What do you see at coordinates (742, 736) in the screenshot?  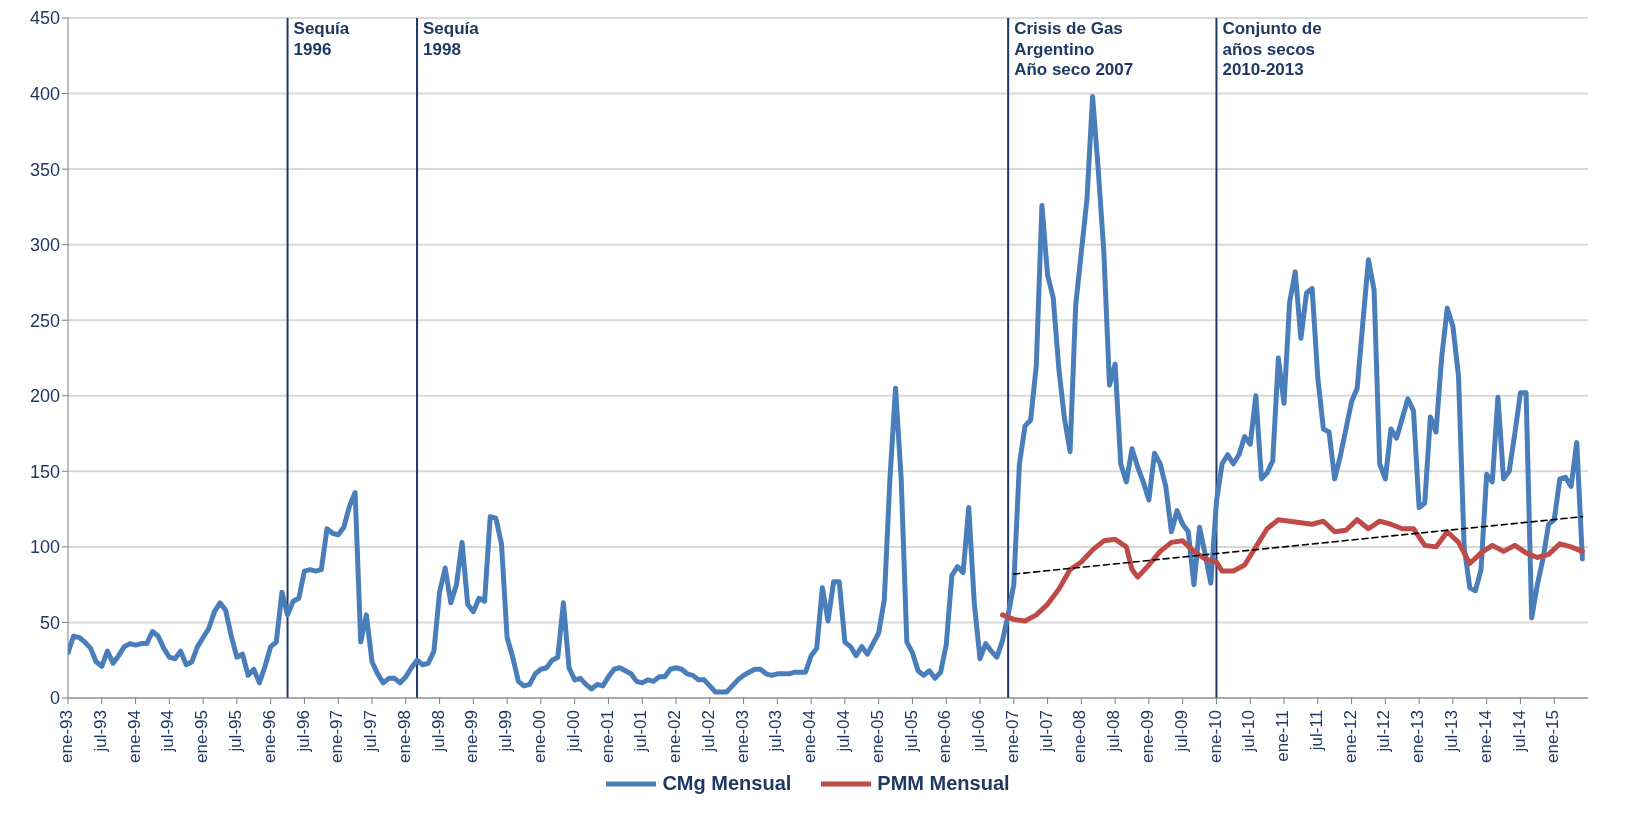 I see `x-tick-label: ene-03` at bounding box center [742, 736].